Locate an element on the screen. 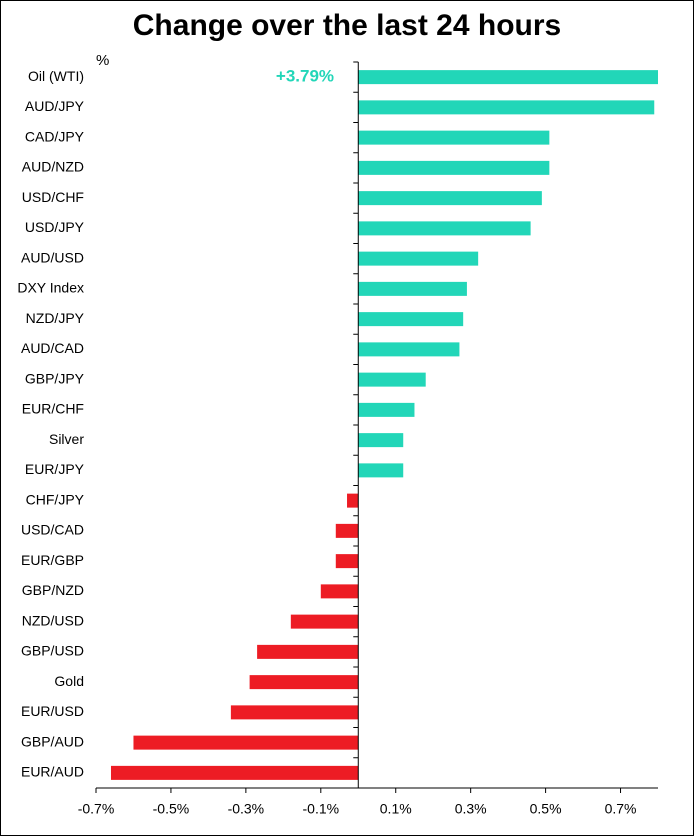 This screenshot has width=694, height=836. x-tick-label: -0.5% is located at coordinates (171, 809).